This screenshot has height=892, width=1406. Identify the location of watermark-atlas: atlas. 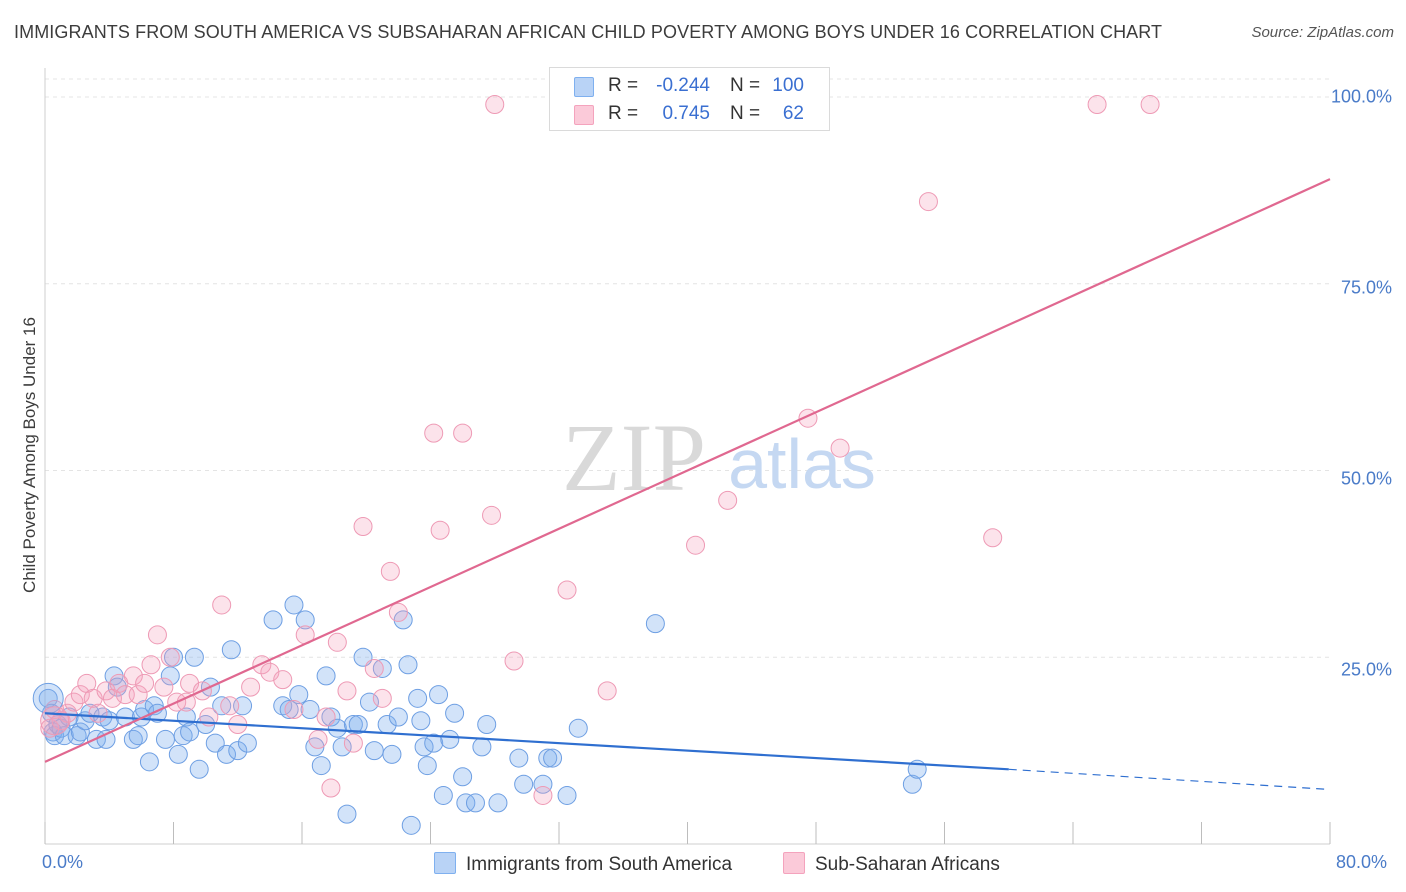
(802, 464).